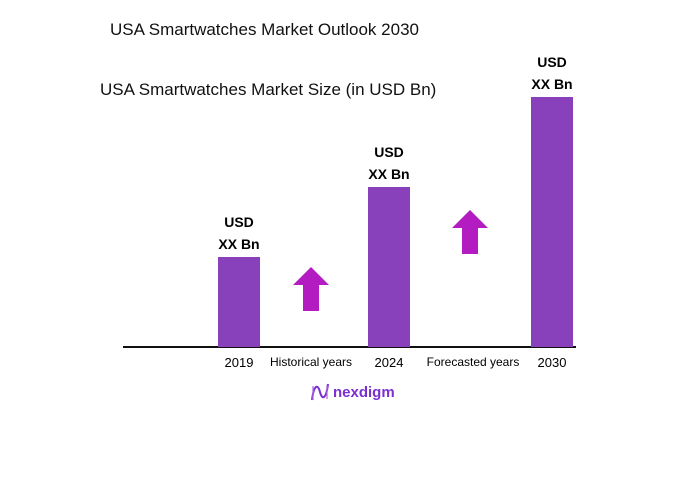 The height and width of the screenshot is (478, 694). I want to click on period-label: Forecasted years, so click(473, 362).